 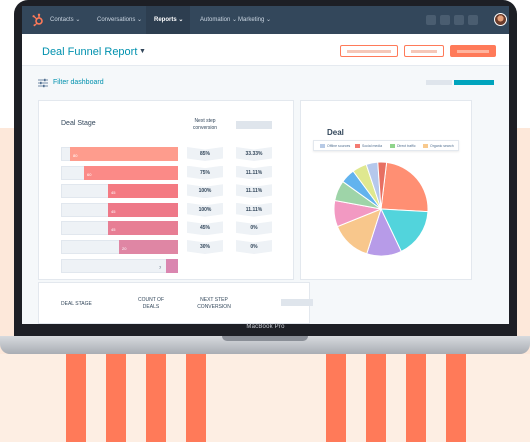 I want to click on nav-active-highlight, so click(x=168, y=20).